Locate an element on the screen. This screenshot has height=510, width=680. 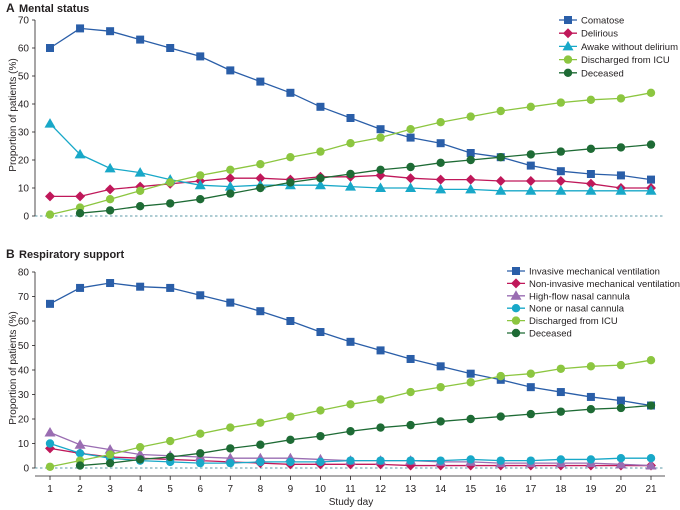
y-tick-label: 20 is located at coordinates (24, 420).